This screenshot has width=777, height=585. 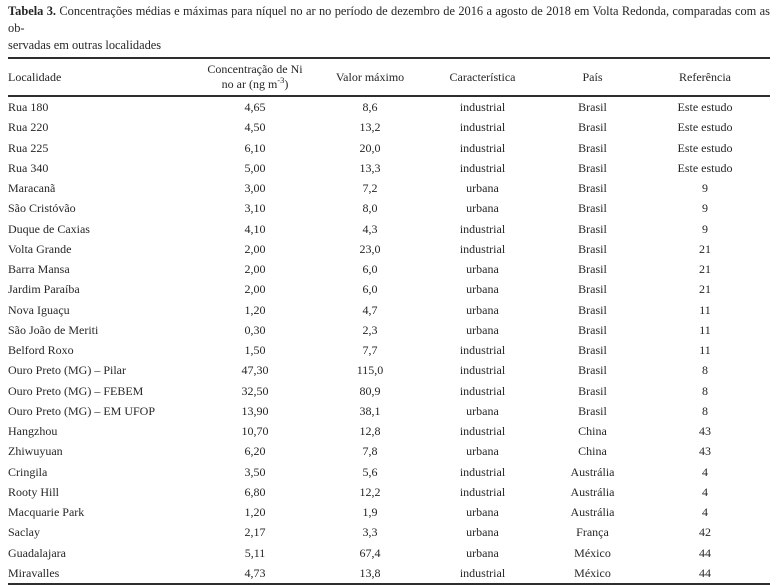 What do you see at coordinates (370, 248) in the screenshot?
I see `cell-valor-maximo: 23,0` at bounding box center [370, 248].